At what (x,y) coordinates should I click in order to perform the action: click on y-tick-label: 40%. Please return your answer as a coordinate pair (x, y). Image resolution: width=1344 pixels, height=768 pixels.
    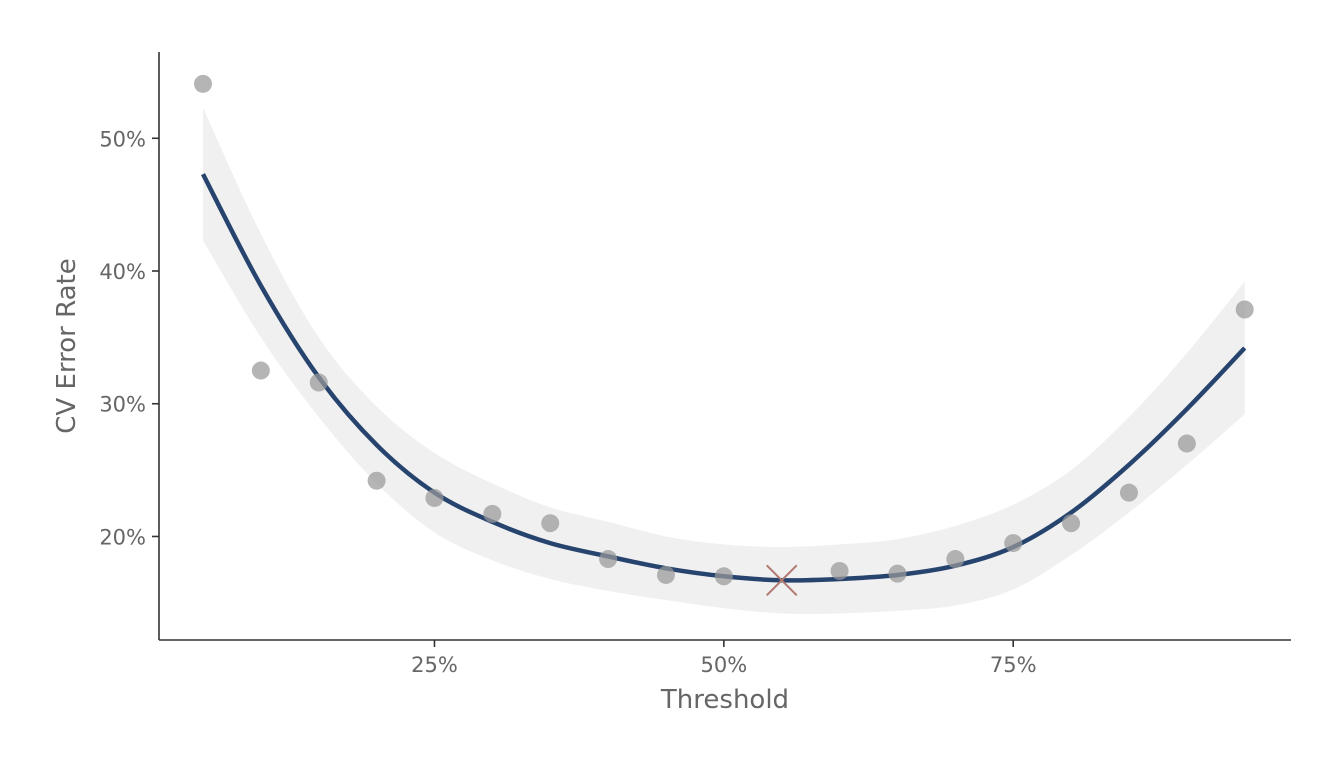
    Looking at the image, I should click on (122, 272).